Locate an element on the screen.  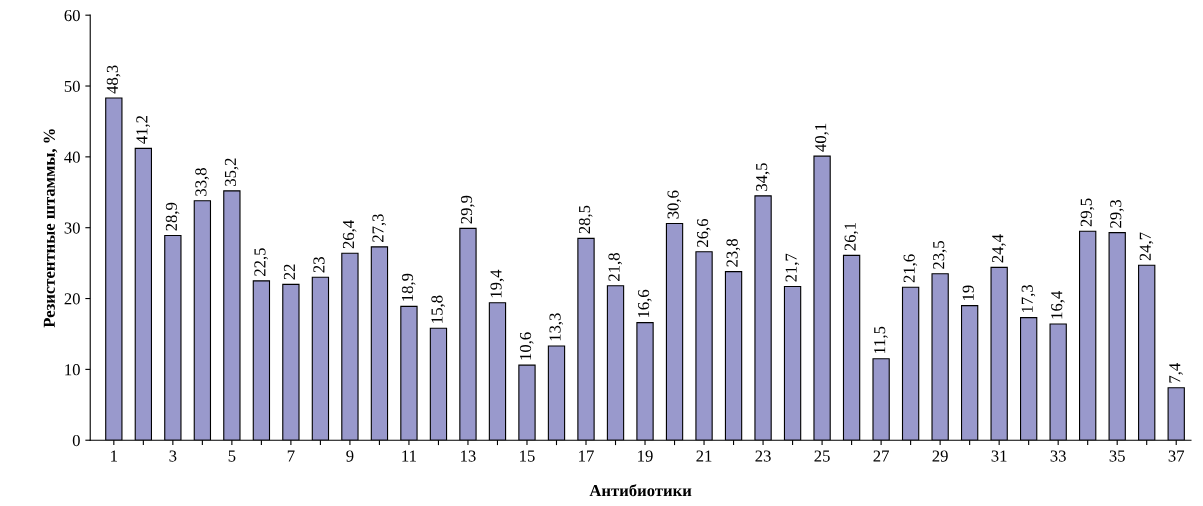
y-tick-label: 10 is located at coordinates (72, 370).